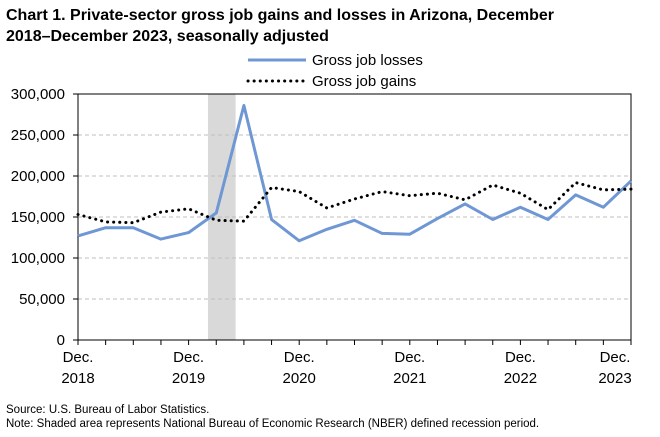 This screenshot has width=660, height=437. What do you see at coordinates (38, 94) in the screenshot?
I see `y-tick-label: 300,000` at bounding box center [38, 94].